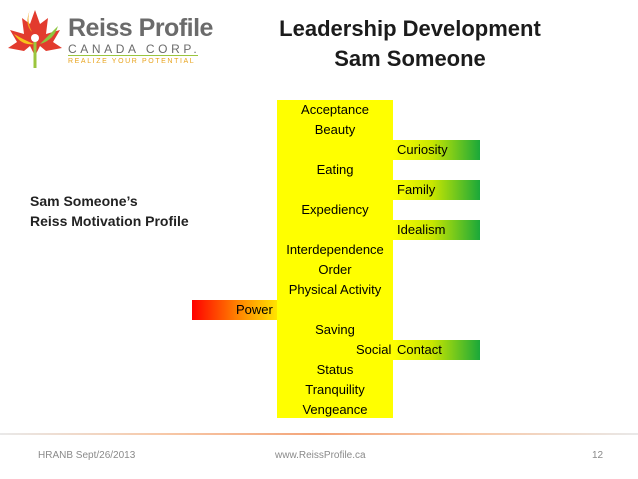 The image size is (638, 479). What do you see at coordinates (133, 55) in the screenshot?
I see `logo-divider` at bounding box center [133, 55].